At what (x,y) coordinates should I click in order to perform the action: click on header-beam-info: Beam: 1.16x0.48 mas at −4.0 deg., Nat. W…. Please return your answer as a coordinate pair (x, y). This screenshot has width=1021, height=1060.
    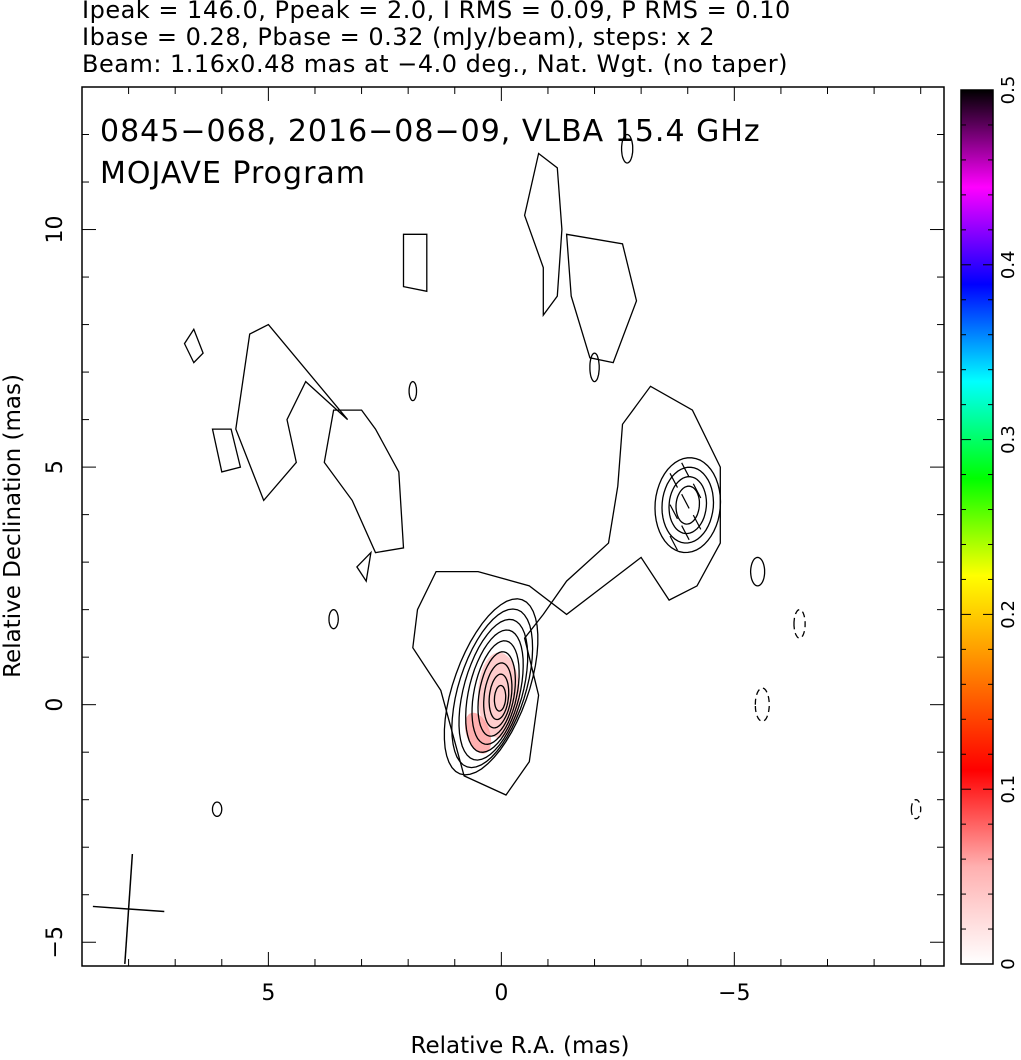
    Looking at the image, I should click on (435, 64).